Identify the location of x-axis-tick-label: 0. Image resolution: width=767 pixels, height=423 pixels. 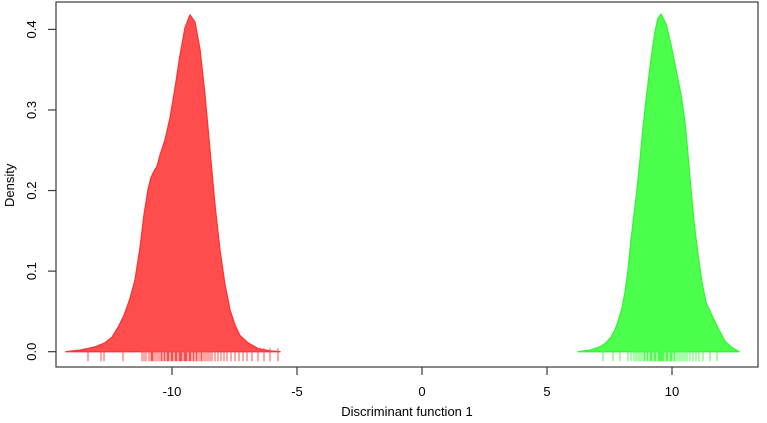
(421, 391).